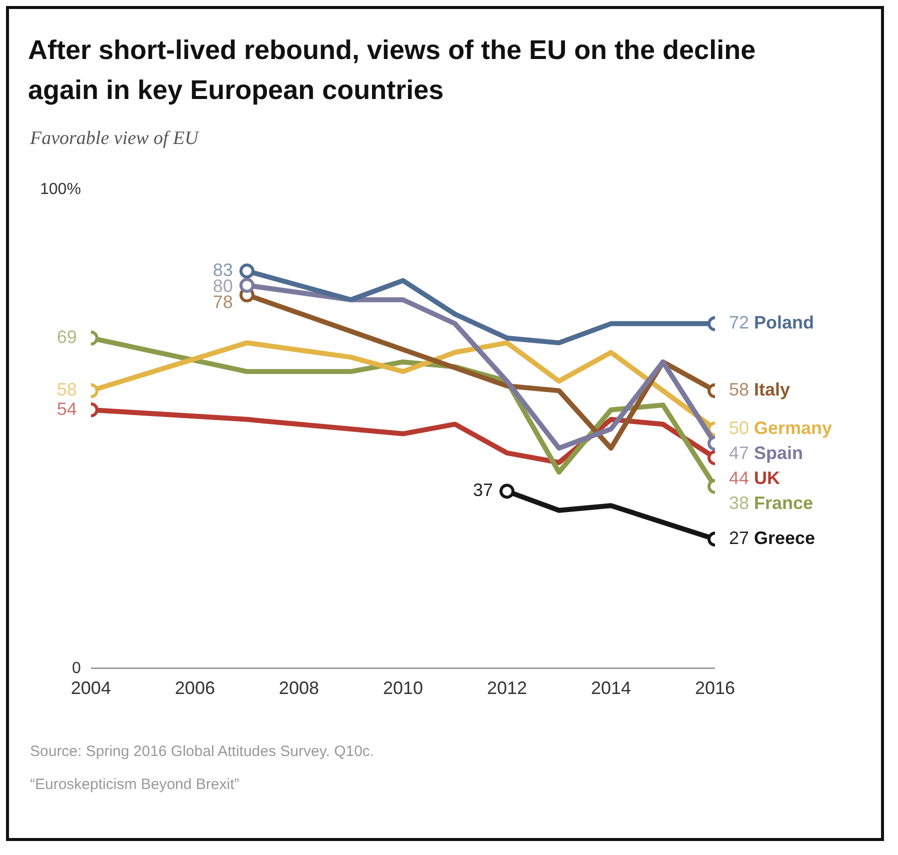 Image resolution: width=898 pixels, height=855 pixels. I want to click on series-label: Germany, so click(793, 428).